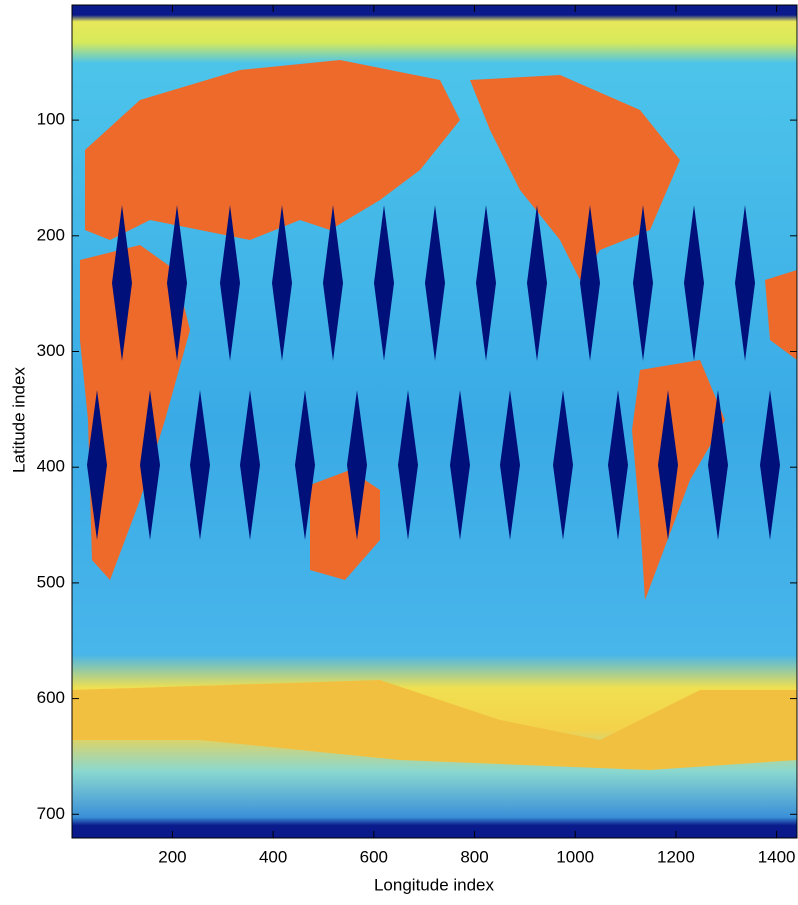  Describe the element at coordinates (51, 581) in the screenshot. I see `y-tick-label: 500` at that location.